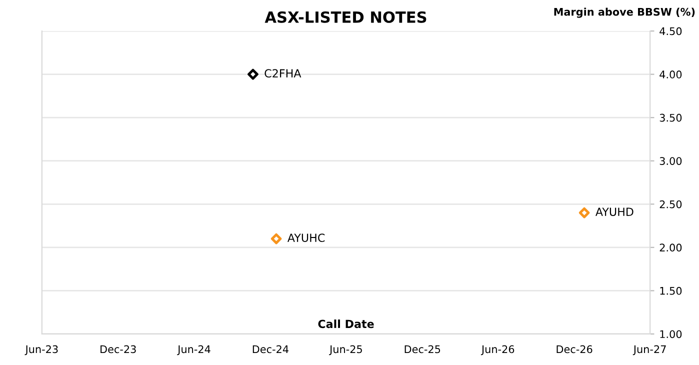 Image resolution: width=699 pixels, height=365 pixels. I want to click on y-tick-label: 1.50, so click(671, 290).